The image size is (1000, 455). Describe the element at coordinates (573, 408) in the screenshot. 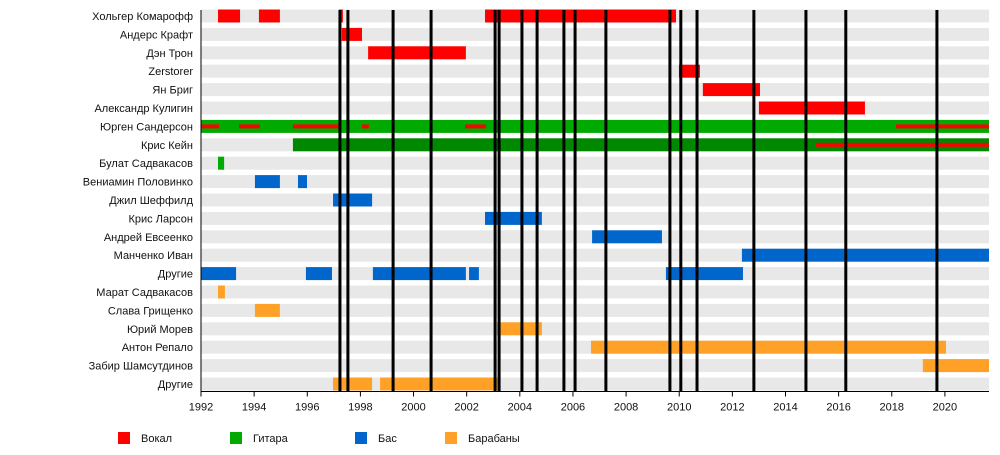

I see `x-tick-label: 2006` at that location.